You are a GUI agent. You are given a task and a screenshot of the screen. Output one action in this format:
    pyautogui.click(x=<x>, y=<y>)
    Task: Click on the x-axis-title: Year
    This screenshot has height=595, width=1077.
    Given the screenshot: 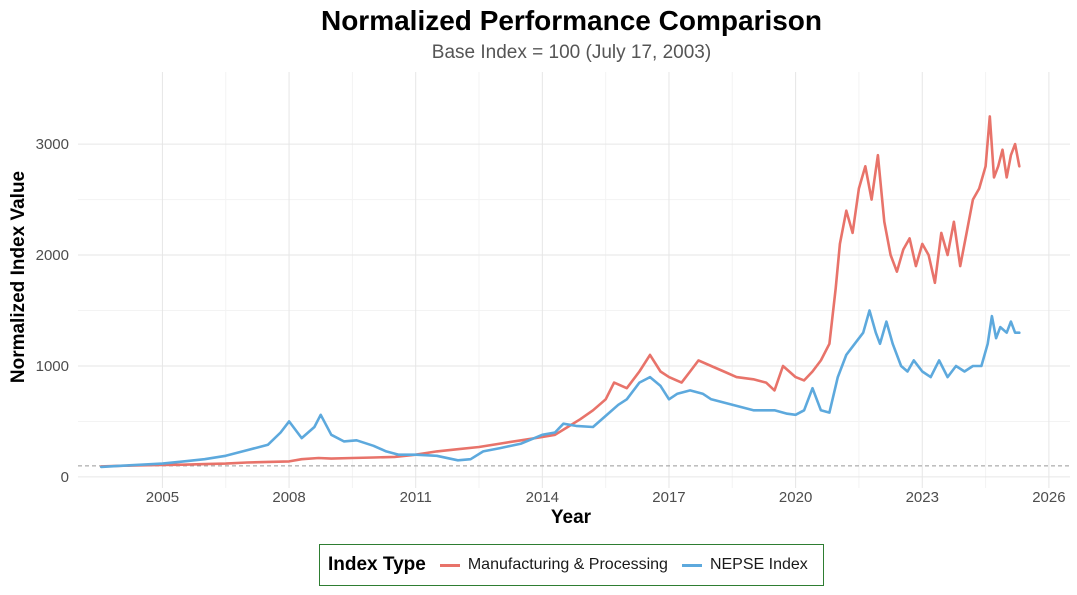 What is the action you would take?
    pyautogui.click(x=571, y=517)
    